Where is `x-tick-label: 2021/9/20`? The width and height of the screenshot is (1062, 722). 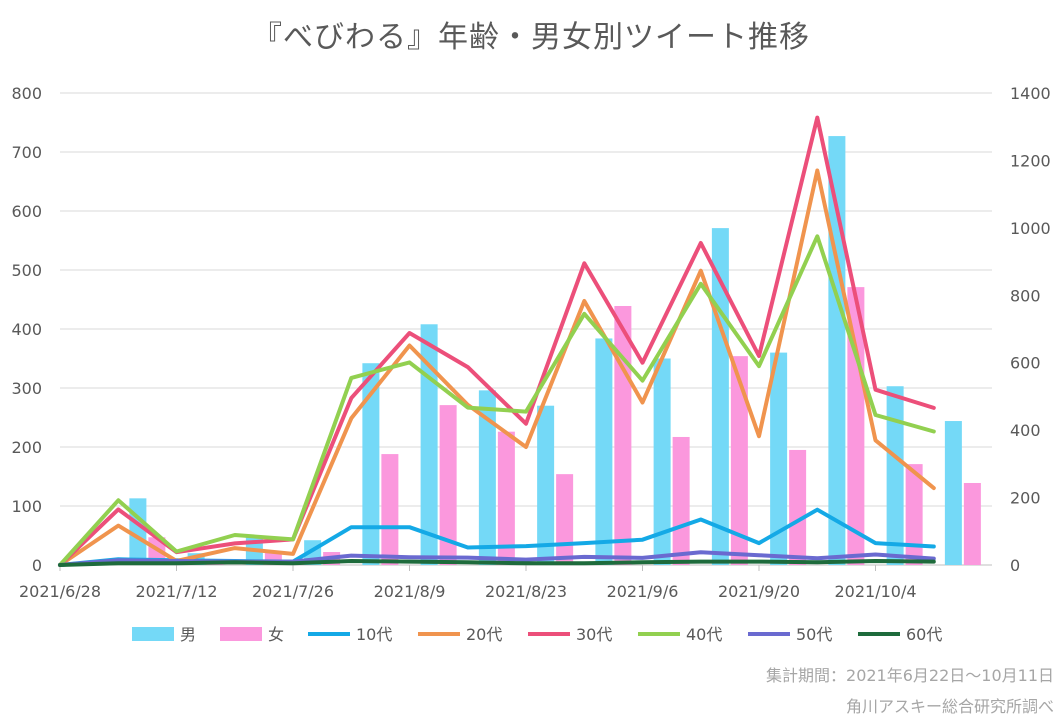
x-tick-label: 2021/9/20 is located at coordinates (759, 591).